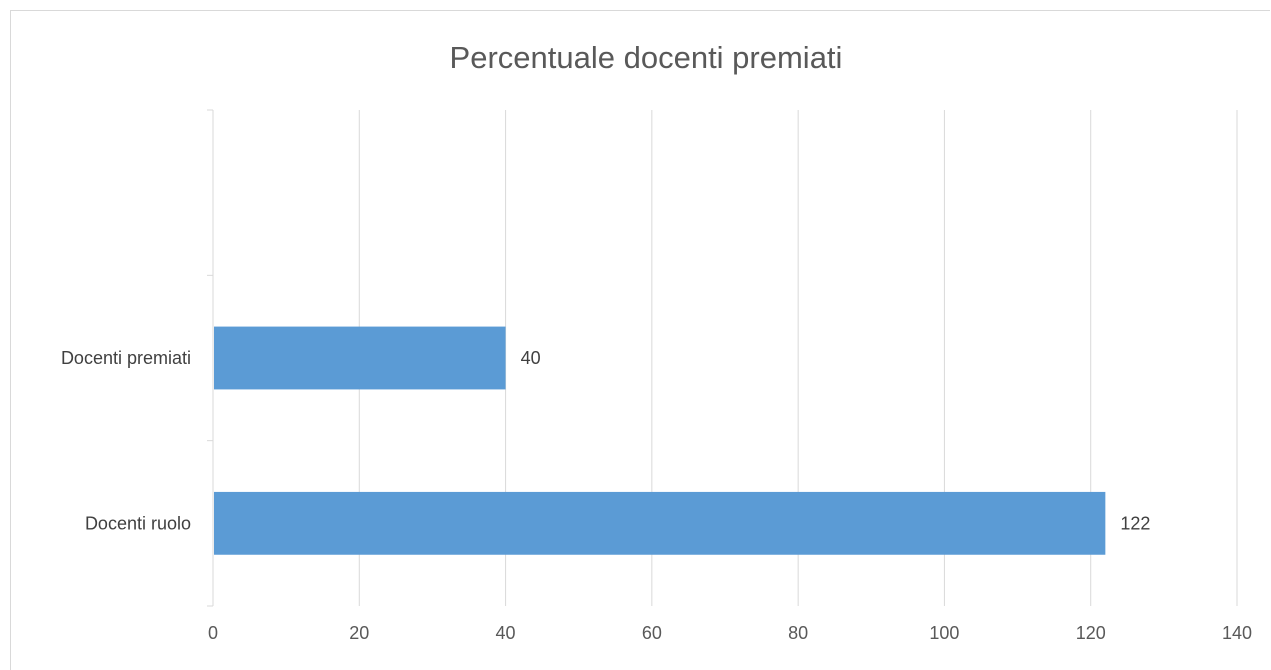 The height and width of the screenshot is (670, 1271). What do you see at coordinates (138, 523) in the screenshot?
I see `category-label: Docenti ruolo` at bounding box center [138, 523].